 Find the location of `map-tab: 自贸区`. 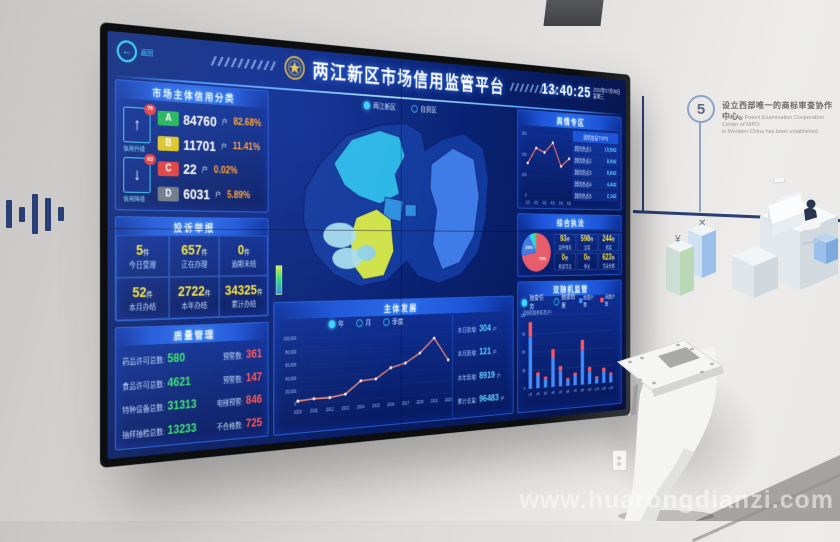

map-tab: 自贸区 is located at coordinates (424, 108).